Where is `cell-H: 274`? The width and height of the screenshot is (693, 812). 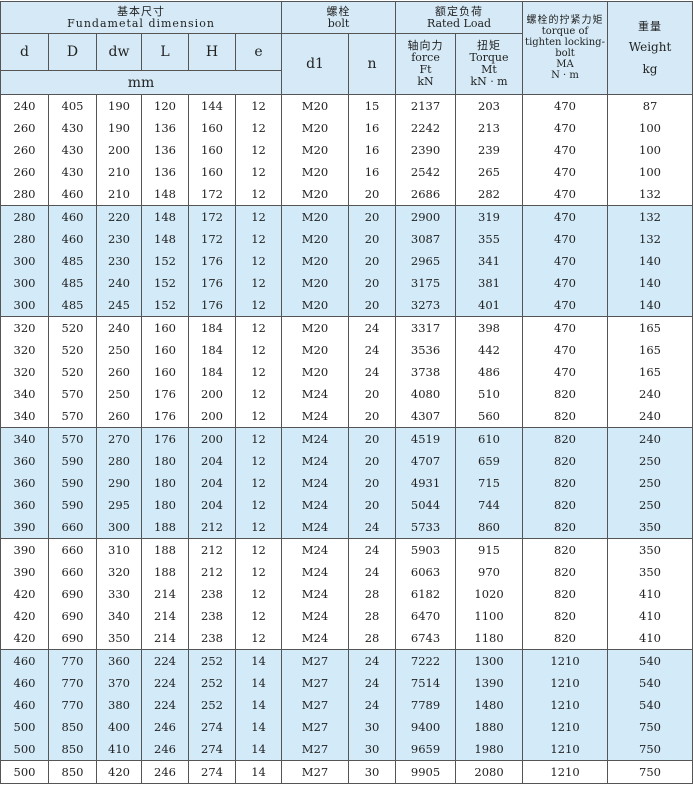
cell-H: 274 is located at coordinates (212, 749).